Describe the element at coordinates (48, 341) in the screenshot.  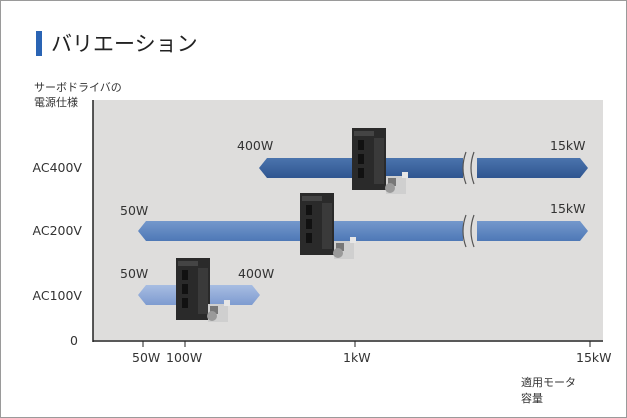
I see `y-tick-zero: 0` at that location.